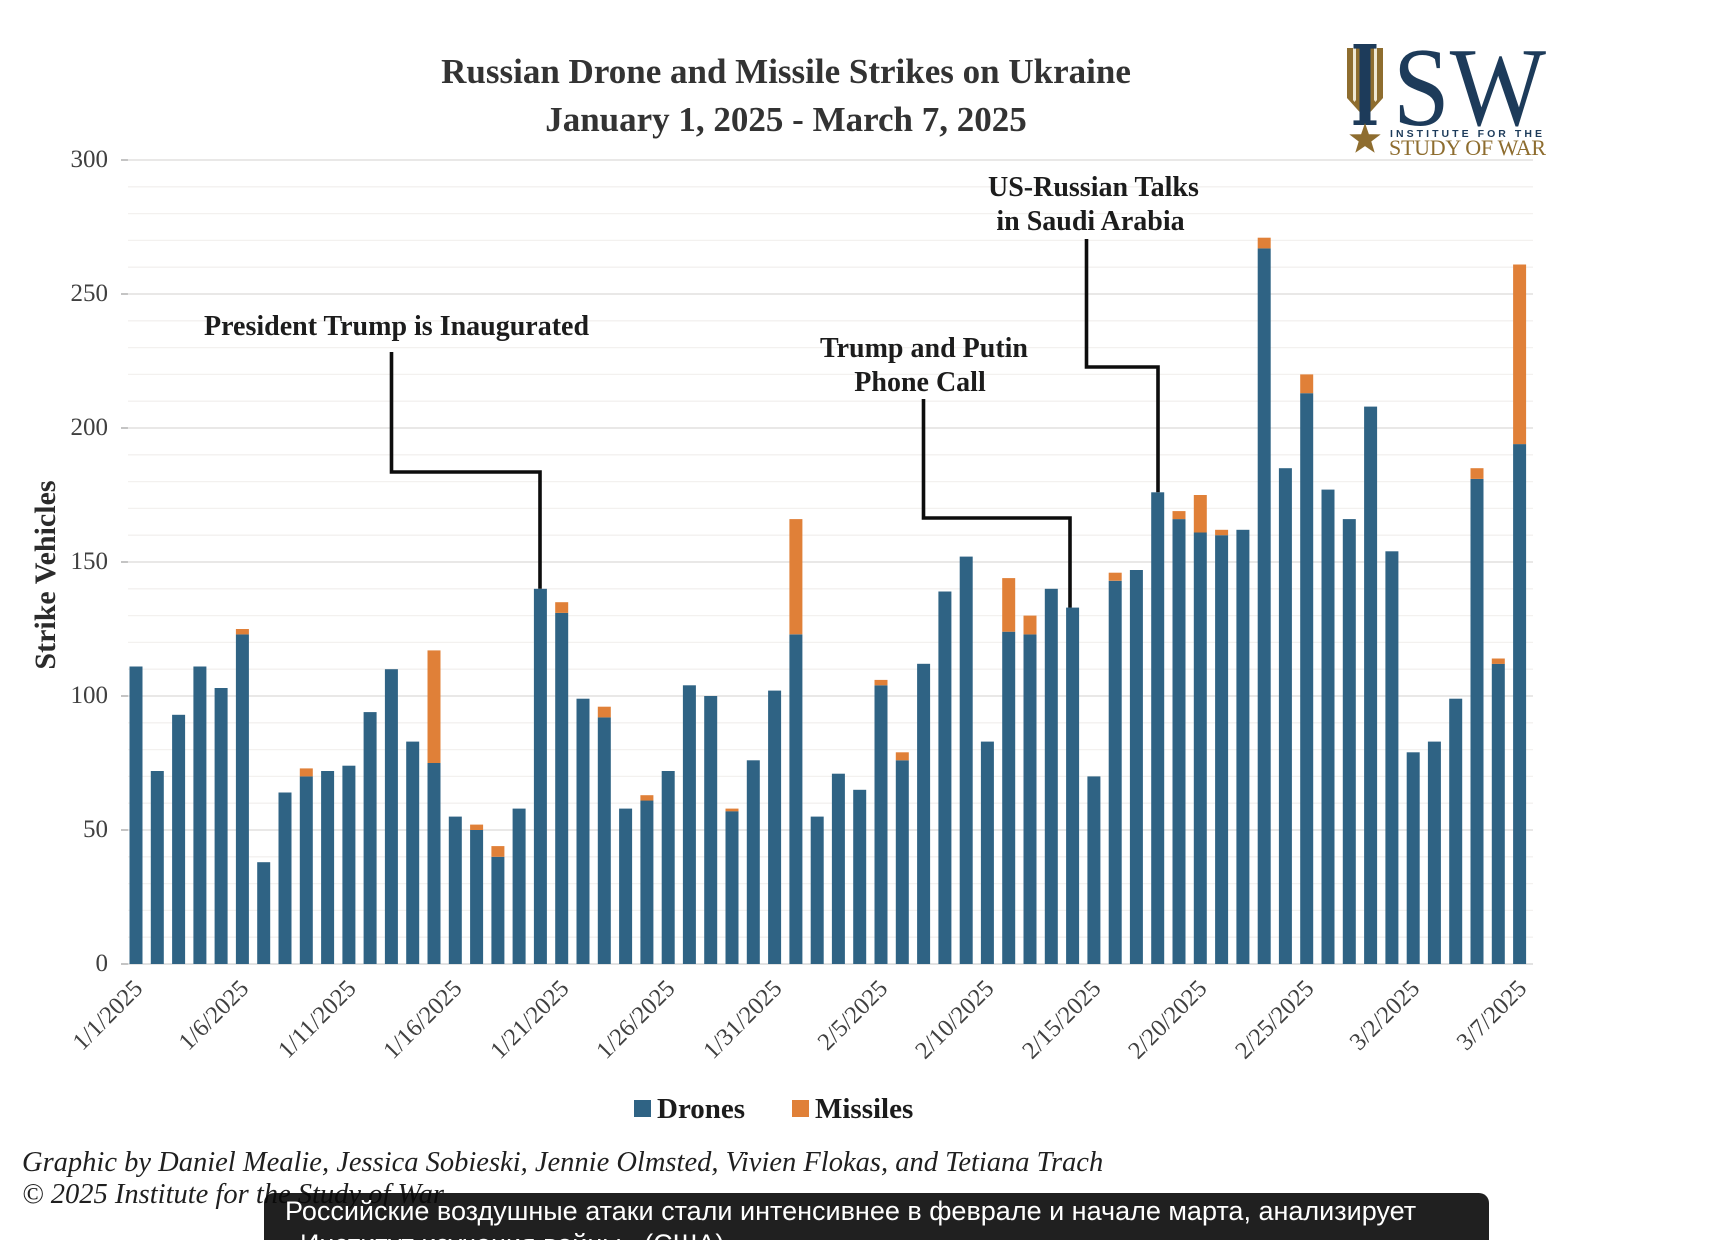 This screenshot has width=1710, height=1240. I want to click on svg-text: SW, so click(1469, 93).